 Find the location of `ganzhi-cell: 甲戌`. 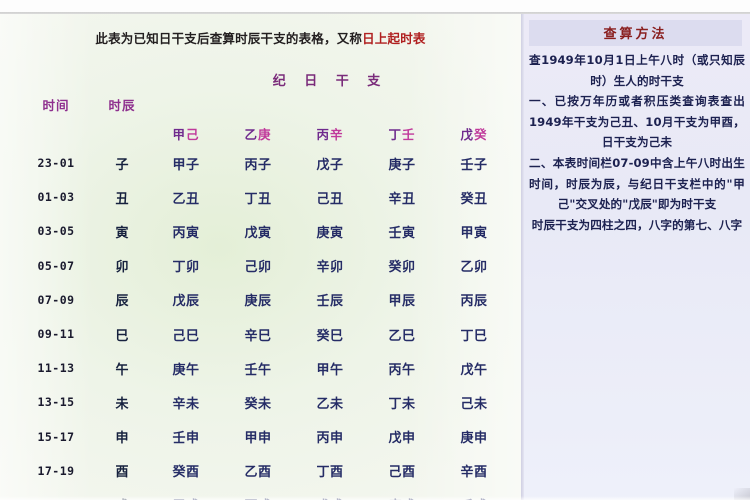

ganzhi-cell: 甲戌 is located at coordinates (186, 494).